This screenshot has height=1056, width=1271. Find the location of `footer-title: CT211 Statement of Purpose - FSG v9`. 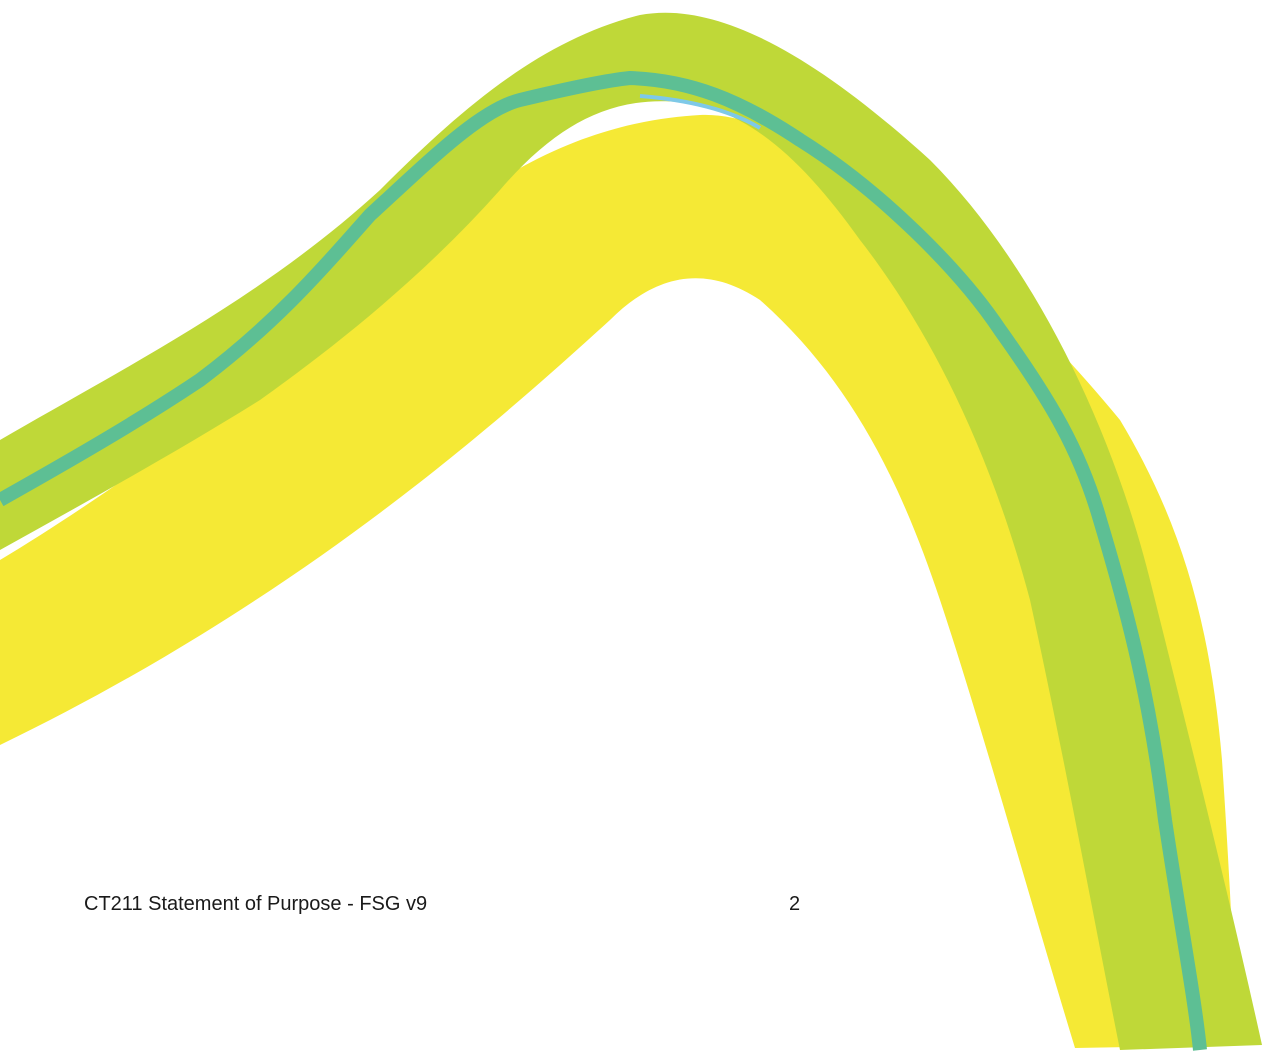

footer-title: CT211 Statement of Purpose - FSG v9 is located at coordinates (256, 904).